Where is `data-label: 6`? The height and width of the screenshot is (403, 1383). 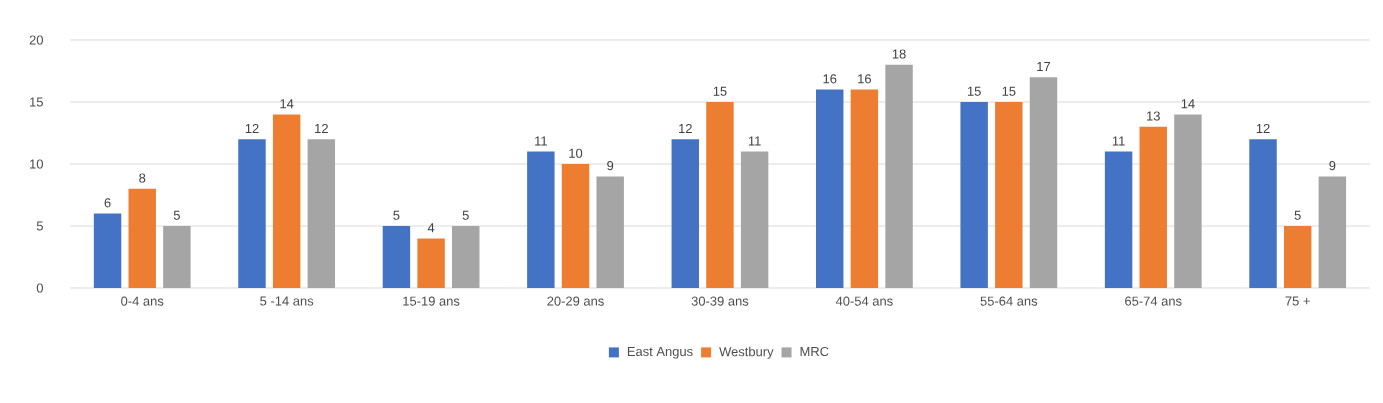 data-label: 6 is located at coordinates (107, 203).